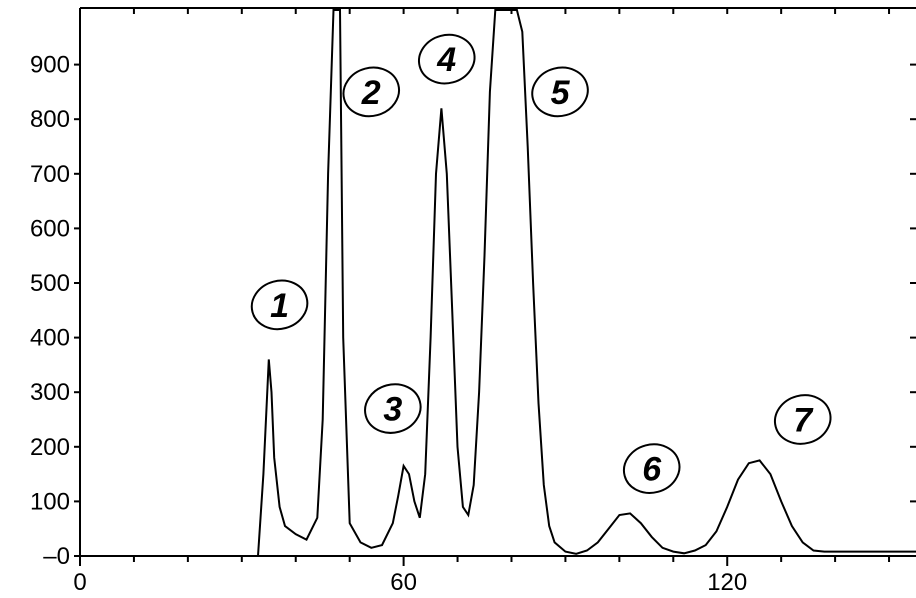 The width and height of the screenshot is (916, 598). What do you see at coordinates (50, 228) in the screenshot?
I see `y-tick-label: 600` at bounding box center [50, 228].